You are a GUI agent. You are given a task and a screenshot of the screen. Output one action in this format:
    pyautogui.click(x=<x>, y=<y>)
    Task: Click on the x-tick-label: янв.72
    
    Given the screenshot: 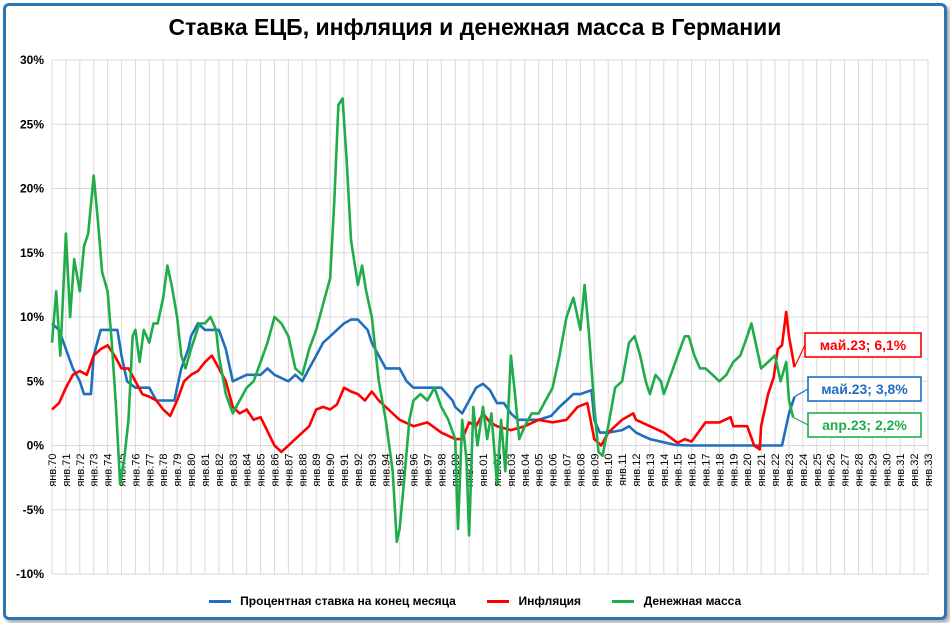 What is the action you would take?
    pyautogui.click(x=81, y=470)
    